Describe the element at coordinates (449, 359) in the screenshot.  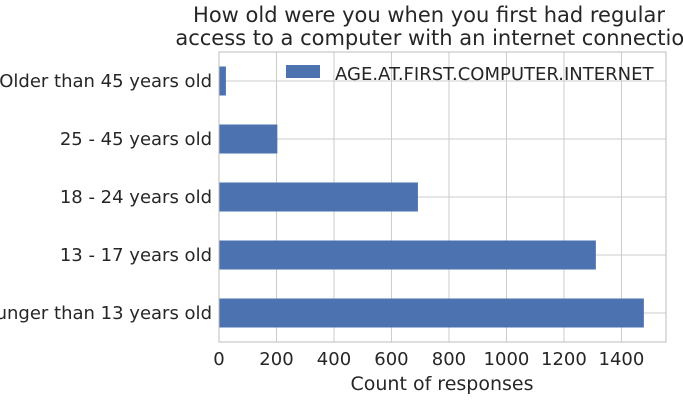
I see `x-tick-label: 800` at that location.